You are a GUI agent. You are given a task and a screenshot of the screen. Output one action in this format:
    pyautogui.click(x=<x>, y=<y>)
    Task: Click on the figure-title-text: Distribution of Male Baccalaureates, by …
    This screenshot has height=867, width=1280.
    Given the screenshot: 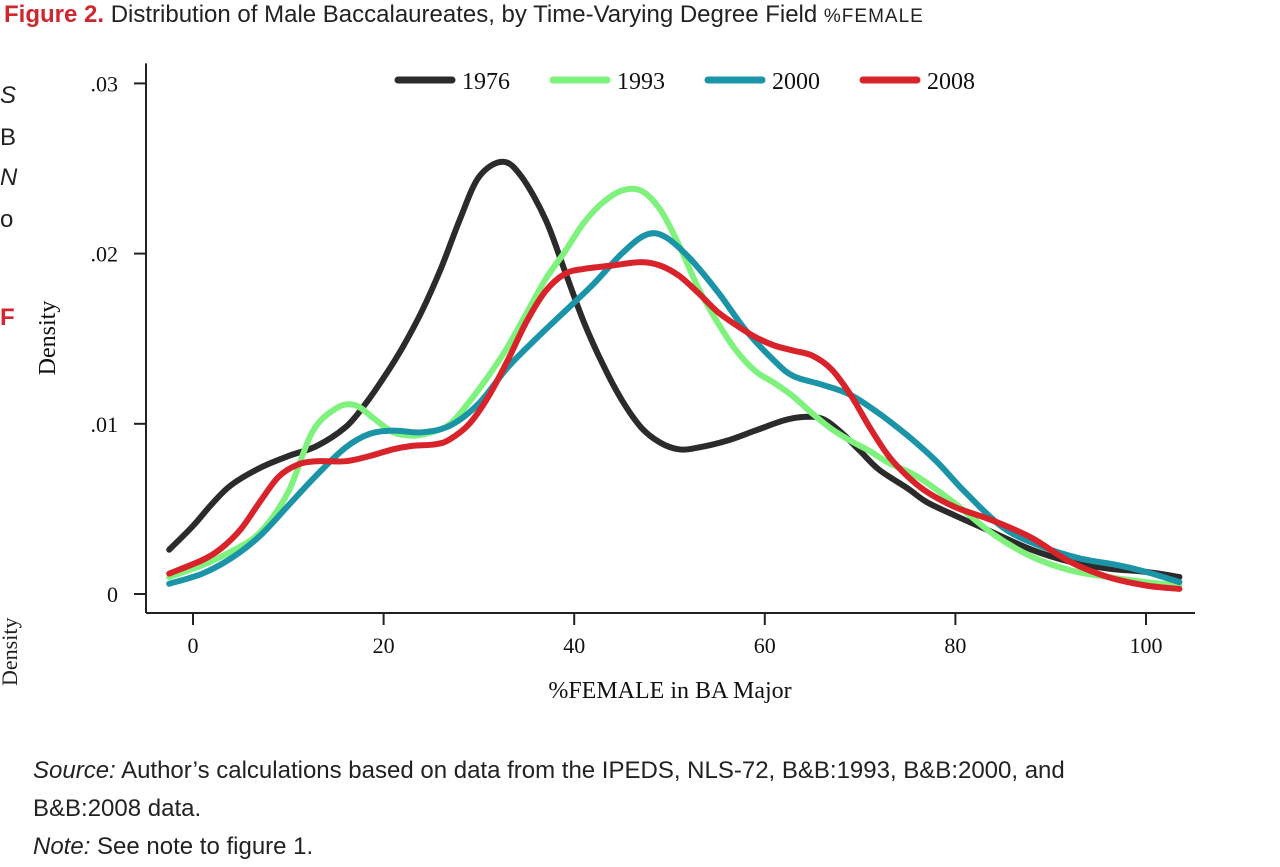 What is the action you would take?
    pyautogui.click(x=467, y=14)
    